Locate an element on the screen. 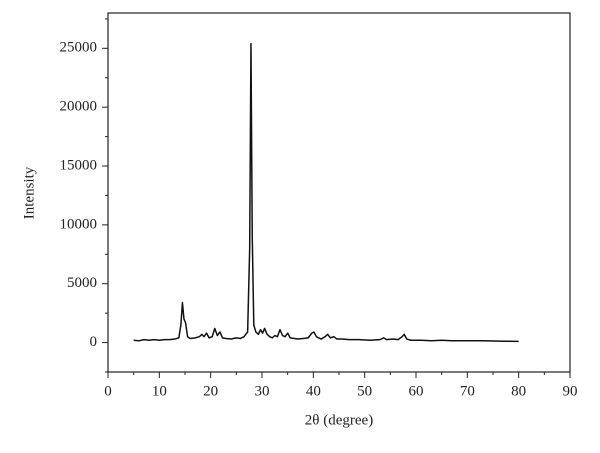  x-tick-label: 30 is located at coordinates (262, 391).